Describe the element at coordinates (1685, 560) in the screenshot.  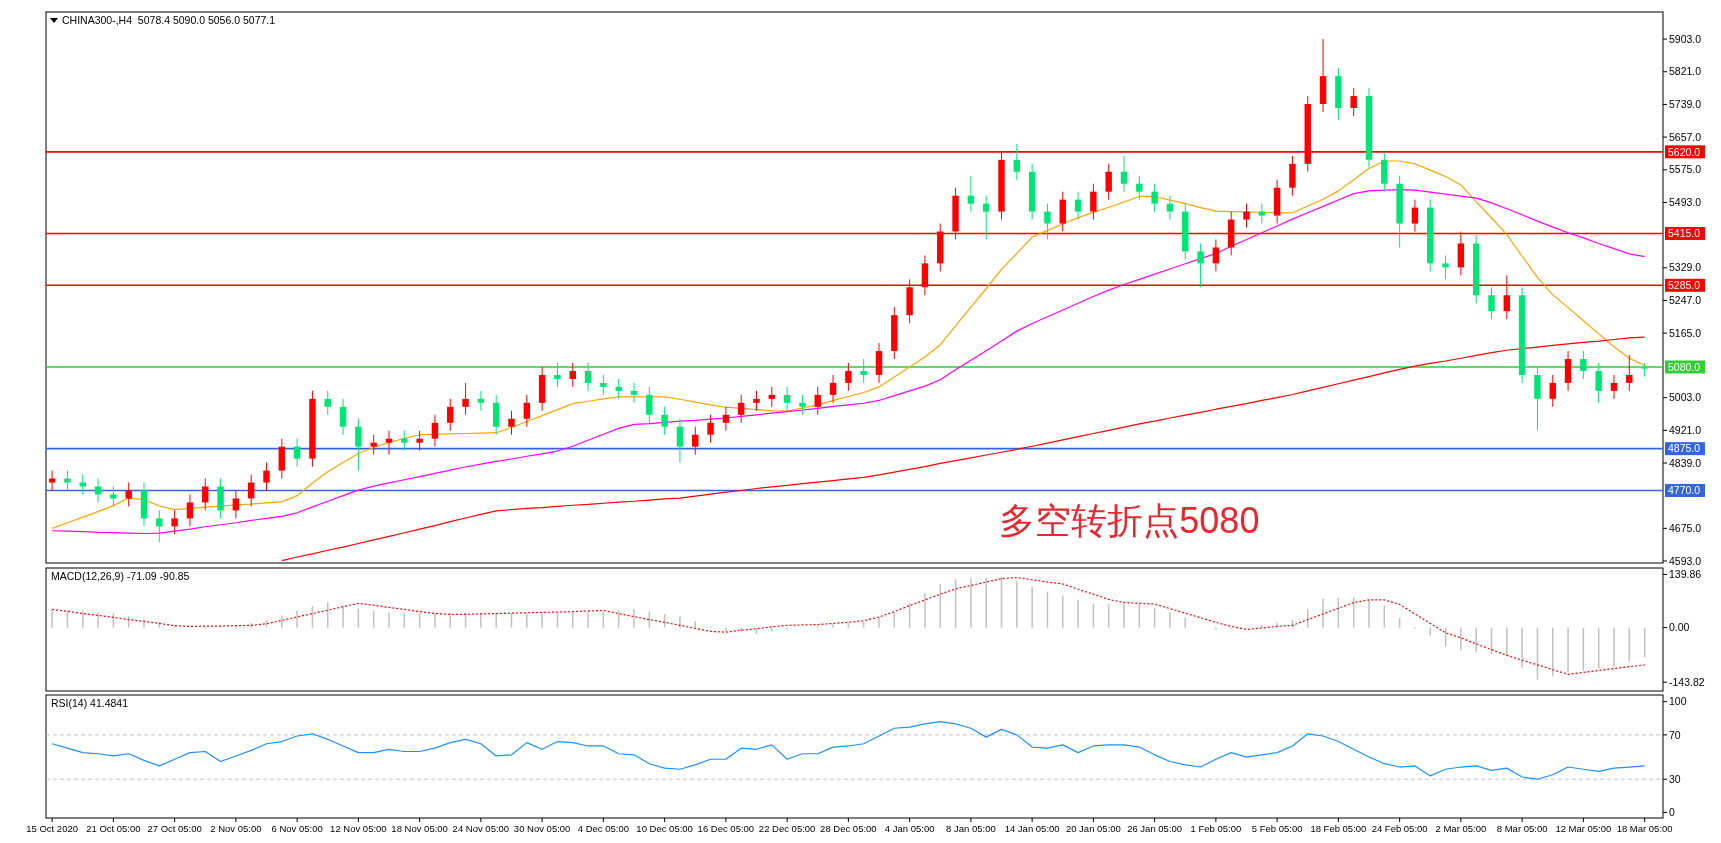
I see `y-tick-label: 4593.0` at that location.